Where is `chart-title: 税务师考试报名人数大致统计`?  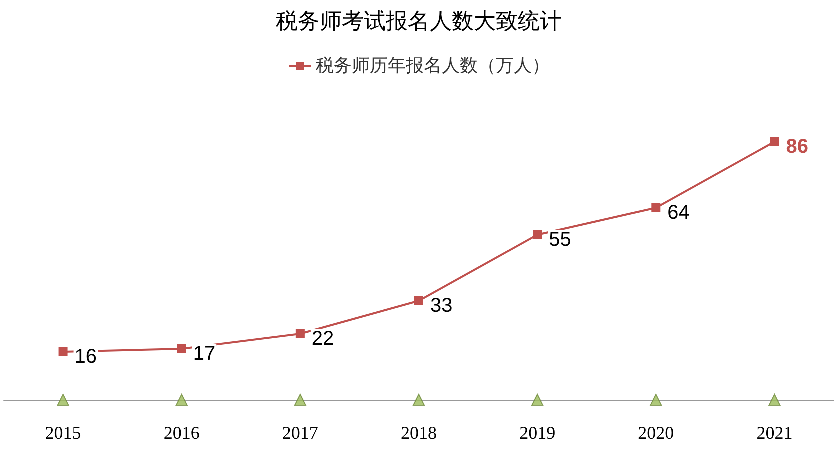 chart-title: 税务师考试报名人数大致统计 is located at coordinates (419, 22).